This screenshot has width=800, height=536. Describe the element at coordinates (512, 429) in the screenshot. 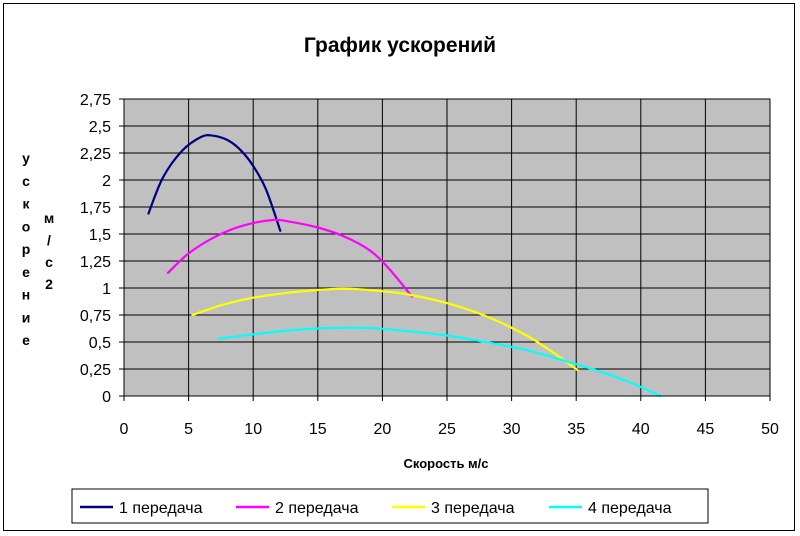

I see `x-tick-label: 30` at that location.